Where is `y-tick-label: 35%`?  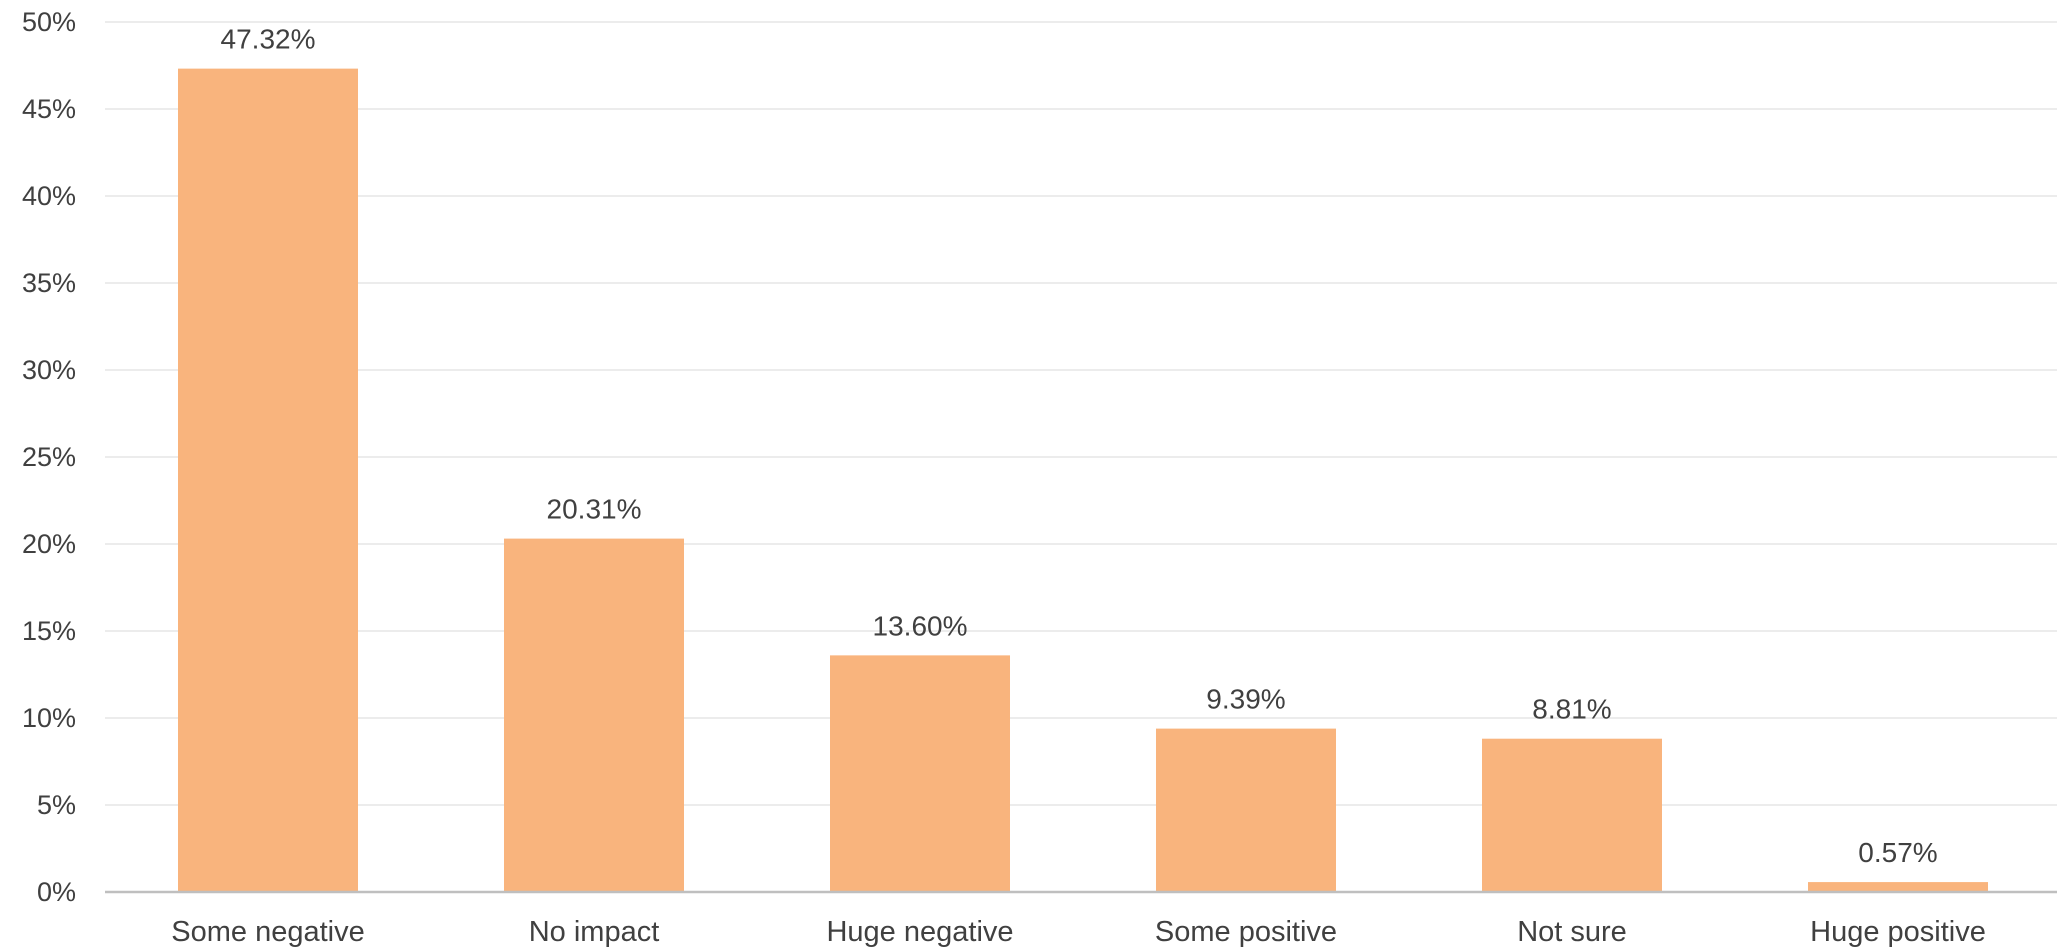
y-tick-label: 35% is located at coordinates (49, 283).